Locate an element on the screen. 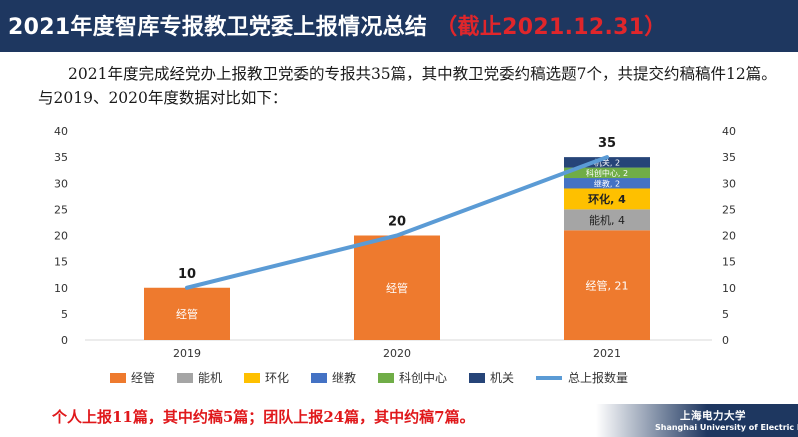  summary-note: 个人上报11篇，其中约稿5篇；团队上报24篇，其中约稿7篇。 is located at coordinates (263, 417).